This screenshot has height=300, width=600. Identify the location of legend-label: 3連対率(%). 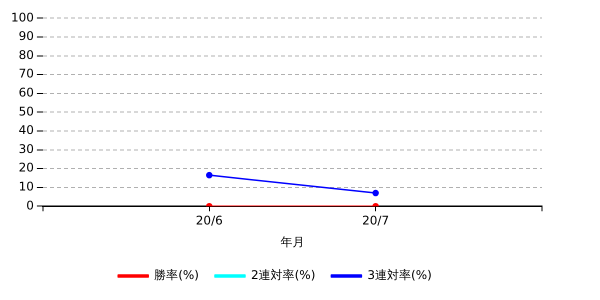
(399, 275).